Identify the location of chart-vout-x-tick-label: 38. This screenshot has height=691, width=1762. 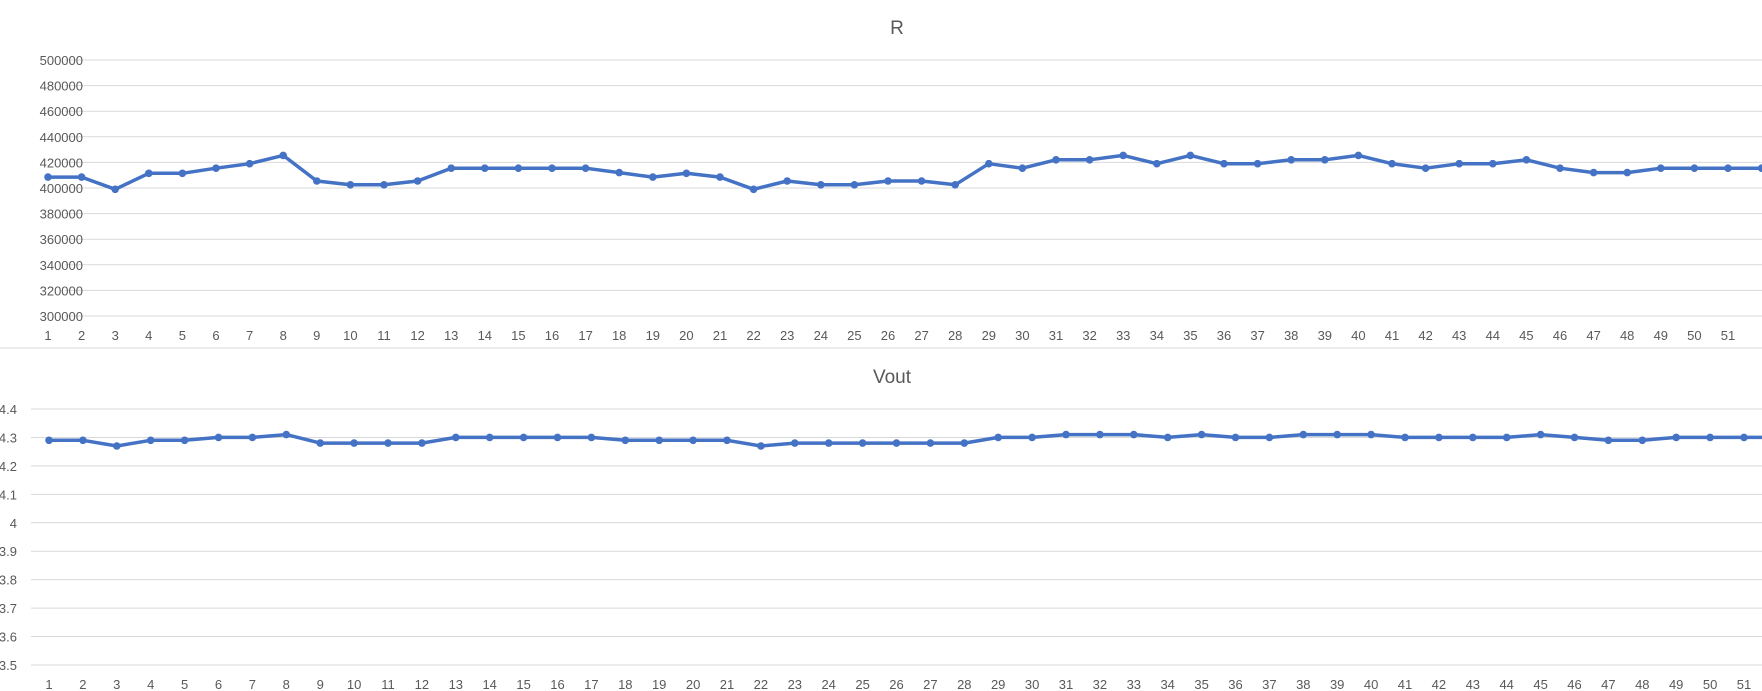
(1303, 684).